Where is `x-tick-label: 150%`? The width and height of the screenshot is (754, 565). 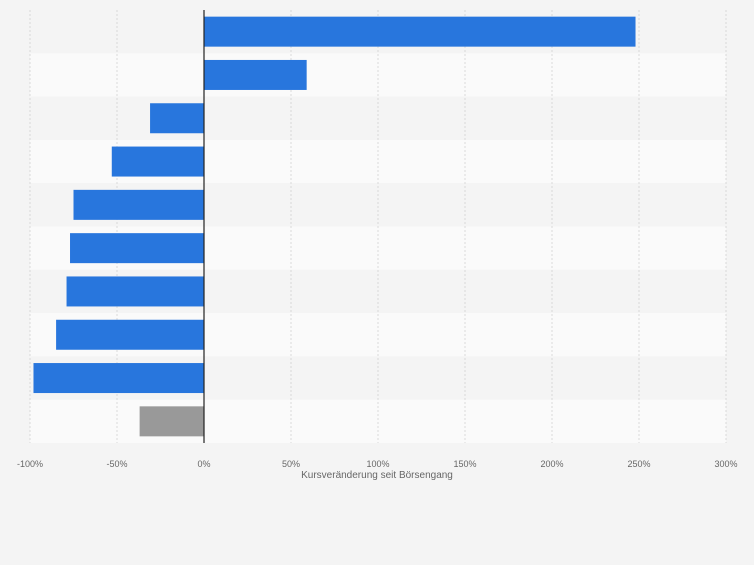 x-tick-label: 150% is located at coordinates (464, 464).